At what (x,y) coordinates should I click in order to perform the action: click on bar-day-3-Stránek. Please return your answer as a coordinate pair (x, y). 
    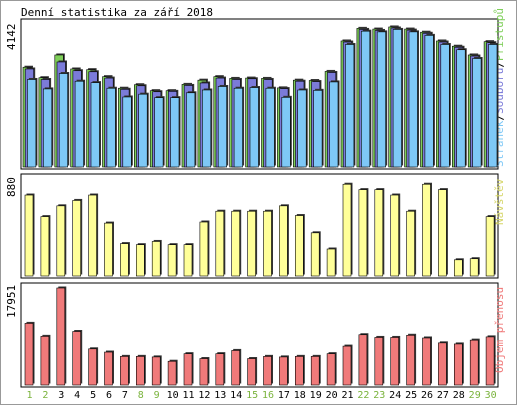
    Looking at the image, I should click on (63, 120).